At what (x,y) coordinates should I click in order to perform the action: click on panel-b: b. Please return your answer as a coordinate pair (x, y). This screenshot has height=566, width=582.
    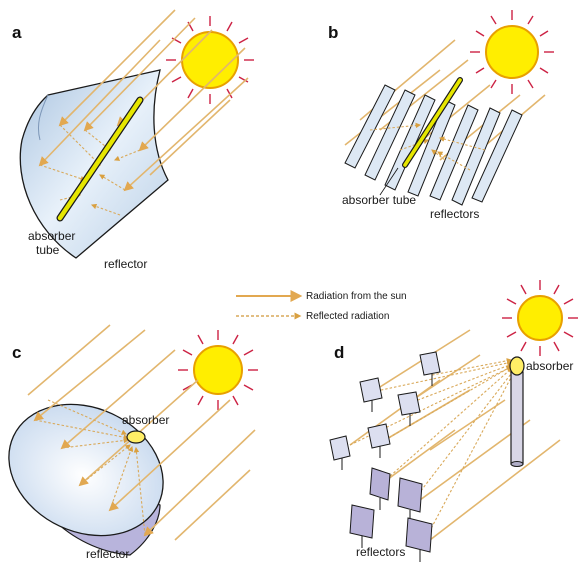
    Looking at the image, I should click on (441, 115).